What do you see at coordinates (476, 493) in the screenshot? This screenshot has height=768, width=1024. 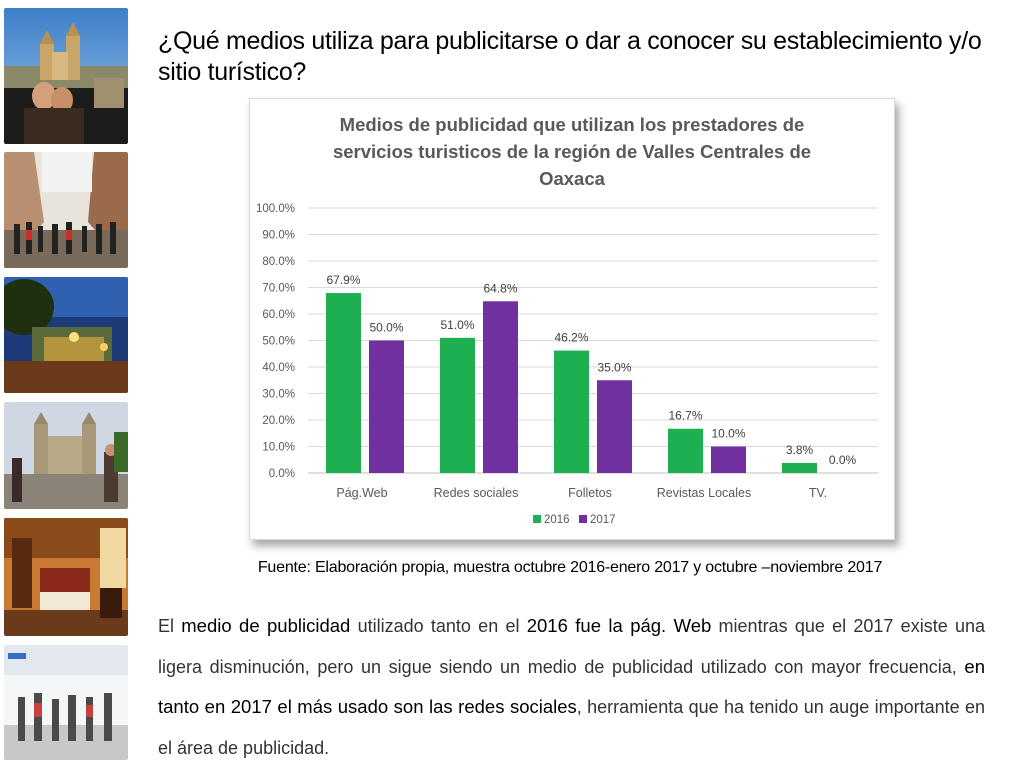 I see `x-tick-label: Redes sociales` at bounding box center [476, 493].